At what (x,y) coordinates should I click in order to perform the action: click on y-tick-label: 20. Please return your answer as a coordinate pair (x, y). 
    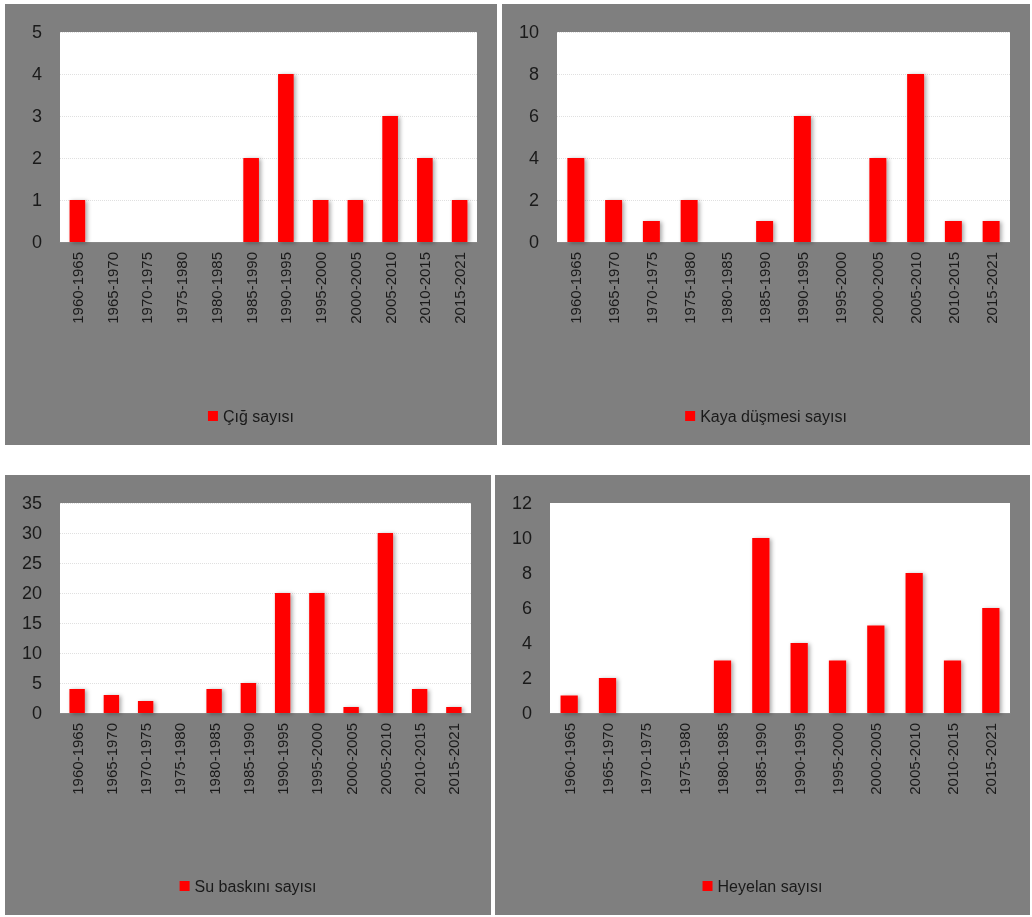
    Looking at the image, I should click on (31, 593).